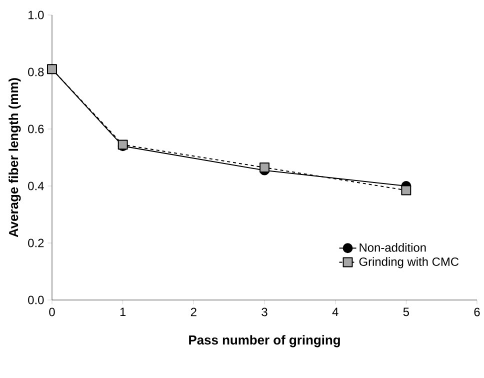 The image size is (484, 378). What do you see at coordinates (265, 312) in the screenshot?
I see `x-tick-label: 3` at bounding box center [265, 312].